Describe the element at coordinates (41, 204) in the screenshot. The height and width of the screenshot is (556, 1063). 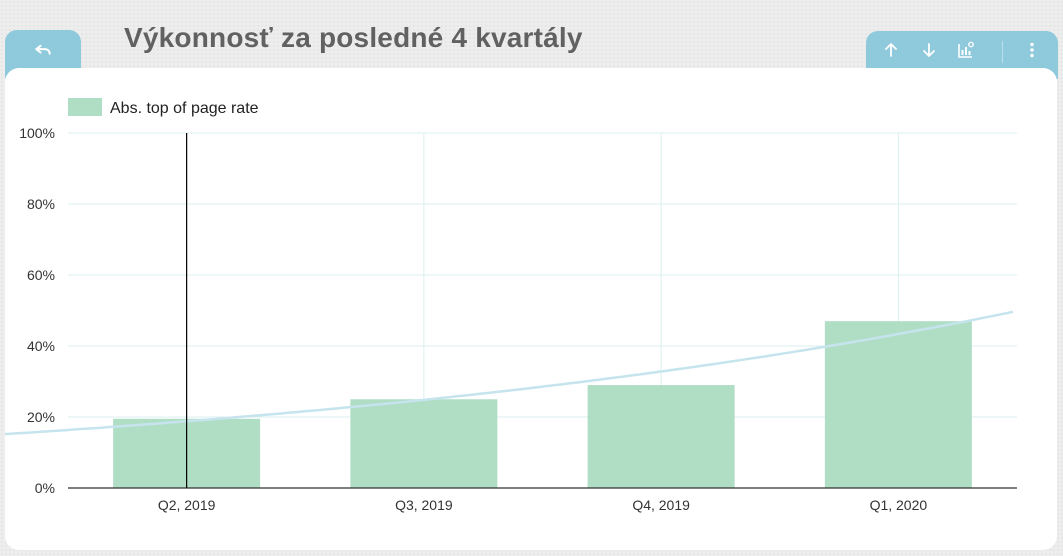
I see `y-tick-label: 80%` at that location.